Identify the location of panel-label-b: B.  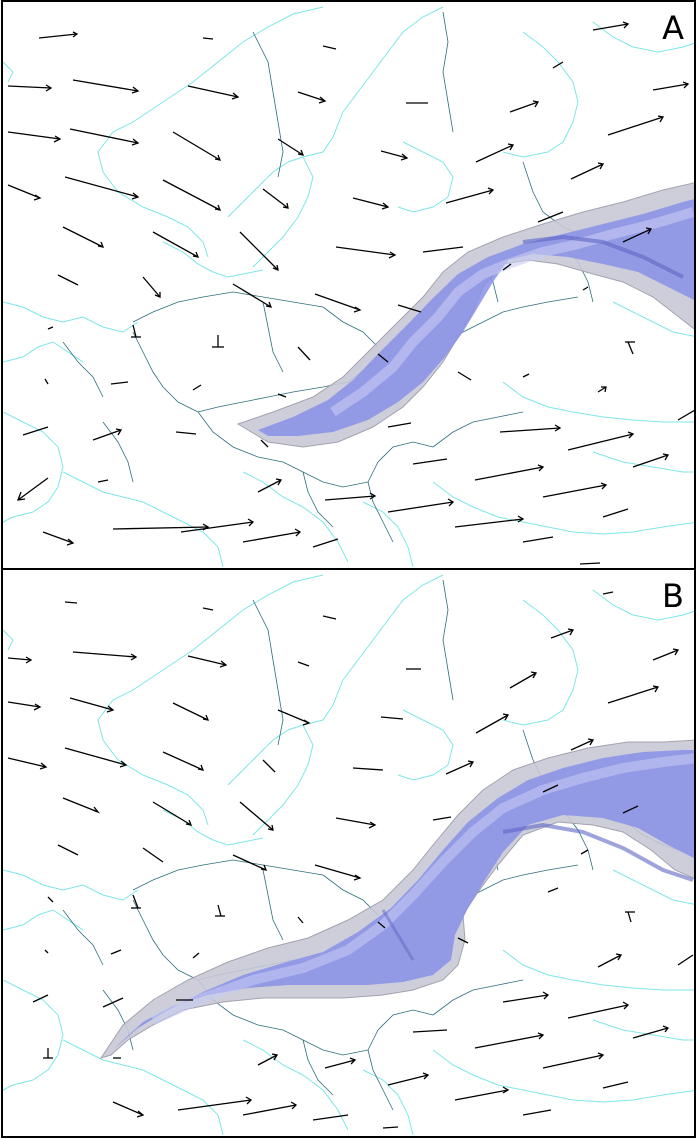
(673, 596).